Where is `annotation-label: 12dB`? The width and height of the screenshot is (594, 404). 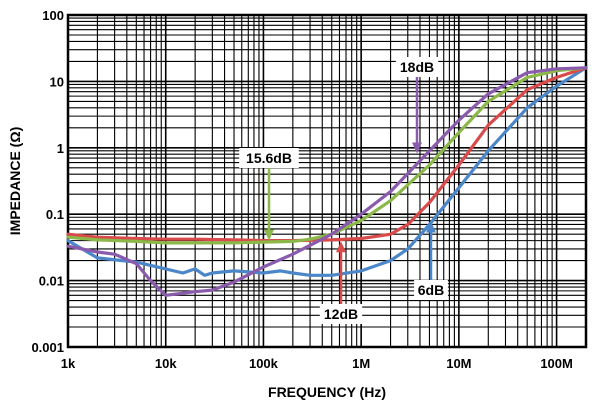 annotation-label: 12dB is located at coordinates (341, 314).